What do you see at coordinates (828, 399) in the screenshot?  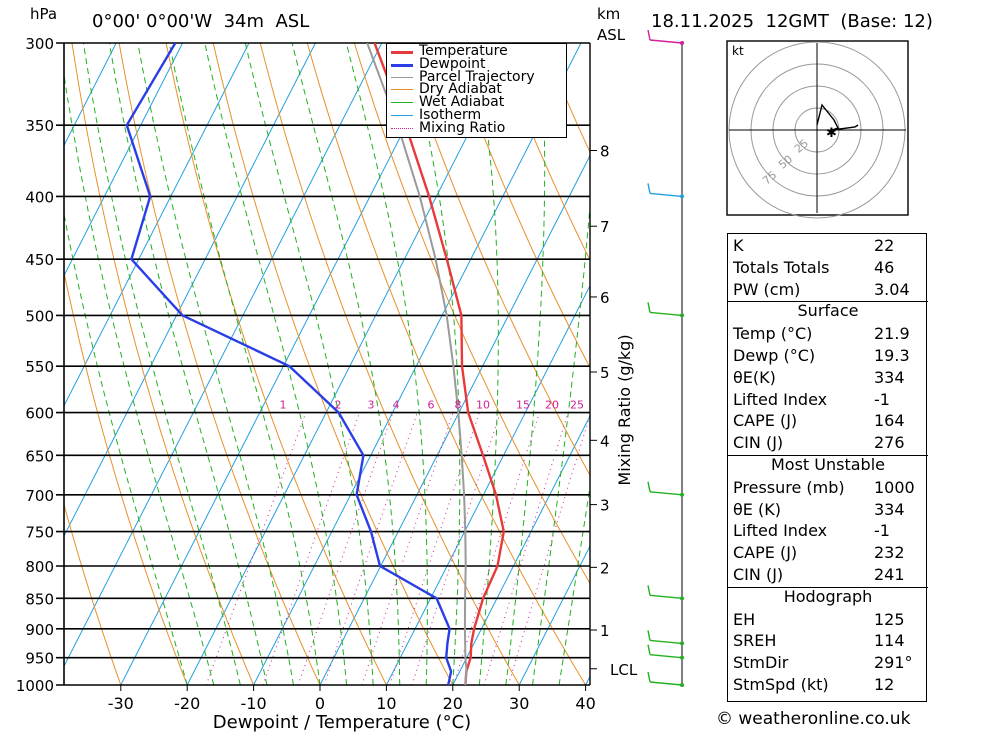 I see `surface-row: Lifted Index -1` at bounding box center [828, 399].